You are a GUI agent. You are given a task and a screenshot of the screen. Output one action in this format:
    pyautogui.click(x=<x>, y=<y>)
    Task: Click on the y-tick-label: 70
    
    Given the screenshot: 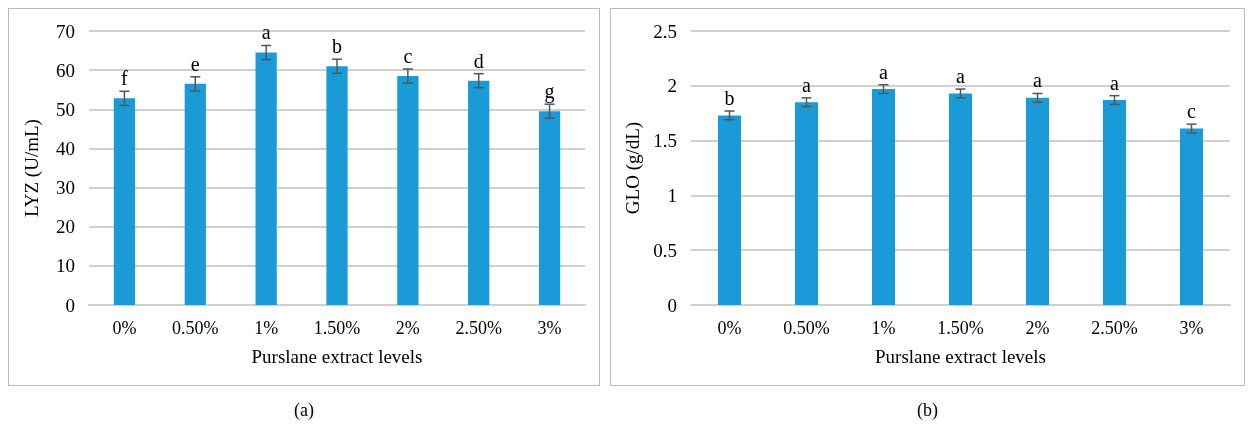 What is the action you would take?
    pyautogui.click(x=65, y=31)
    